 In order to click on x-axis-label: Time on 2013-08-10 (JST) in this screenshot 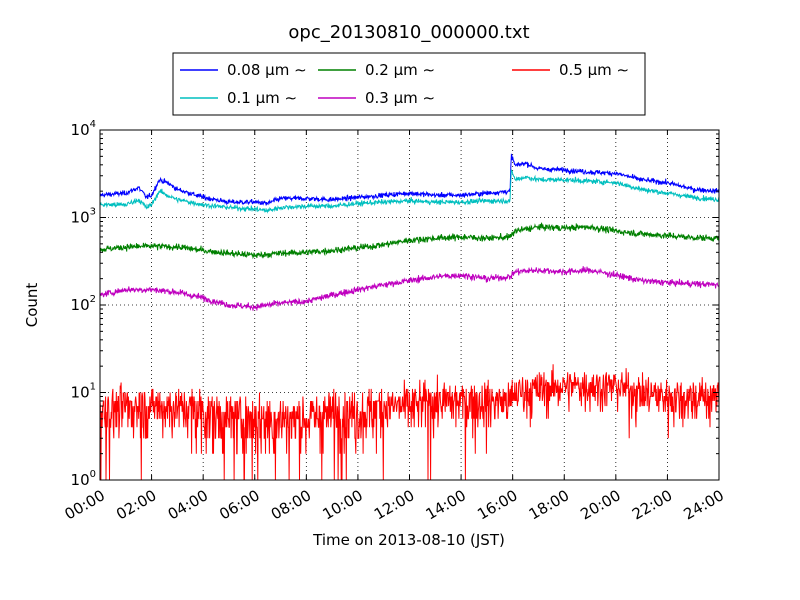, I will do `click(408, 540)`.